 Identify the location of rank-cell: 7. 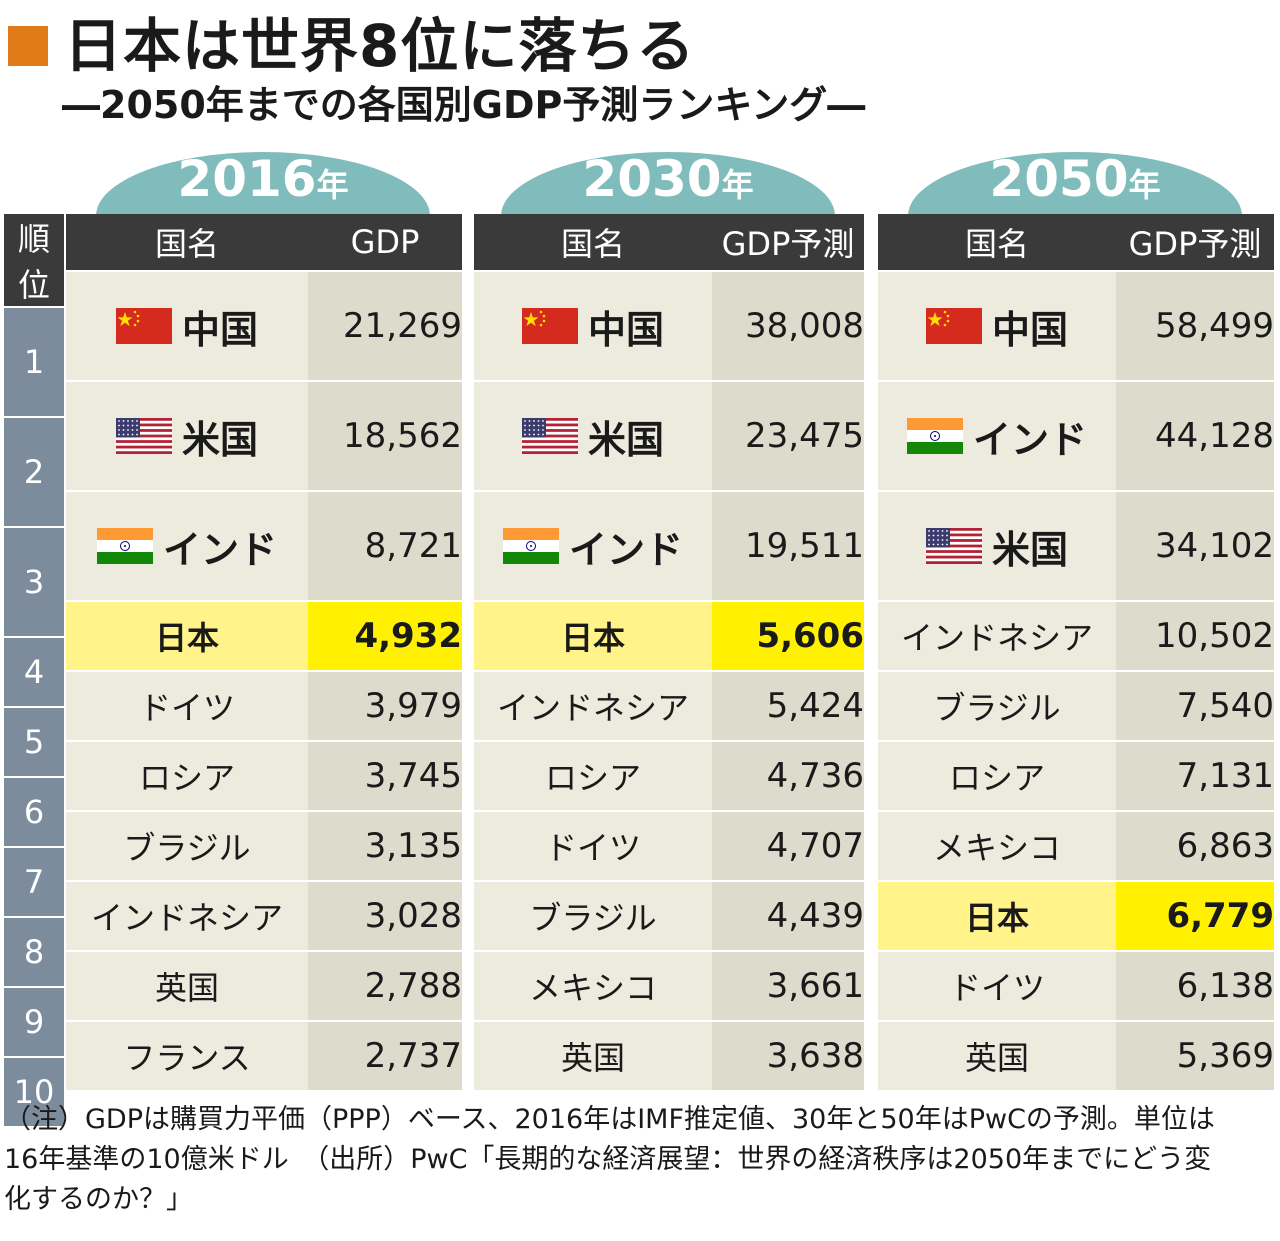
(34, 881).